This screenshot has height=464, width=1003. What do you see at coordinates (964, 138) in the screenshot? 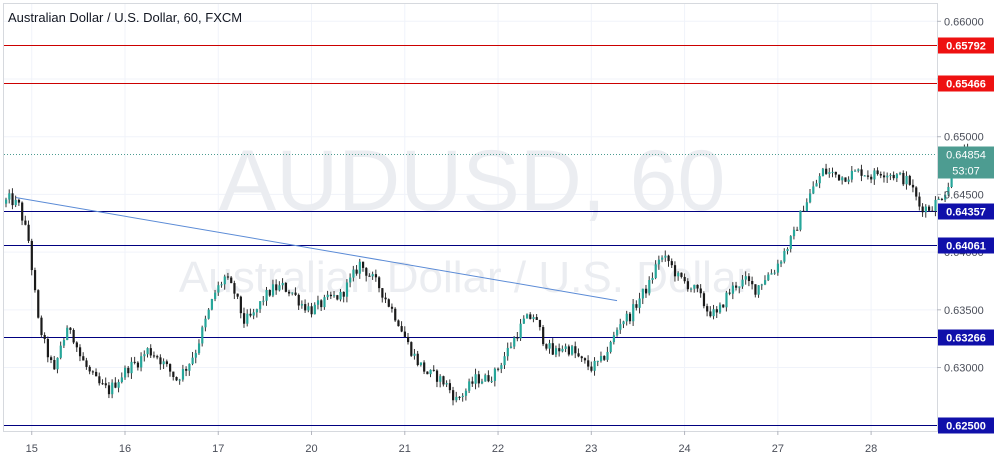
I see `y-tick-label: 0.65000` at bounding box center [964, 138].